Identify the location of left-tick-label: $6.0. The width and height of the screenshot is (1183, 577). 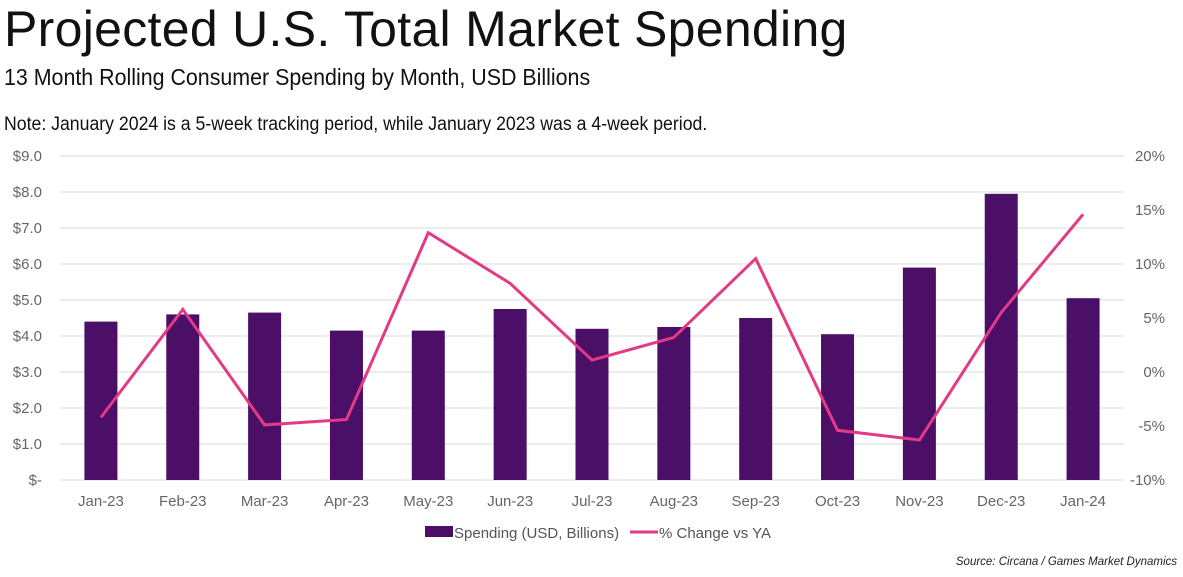
(27, 264).